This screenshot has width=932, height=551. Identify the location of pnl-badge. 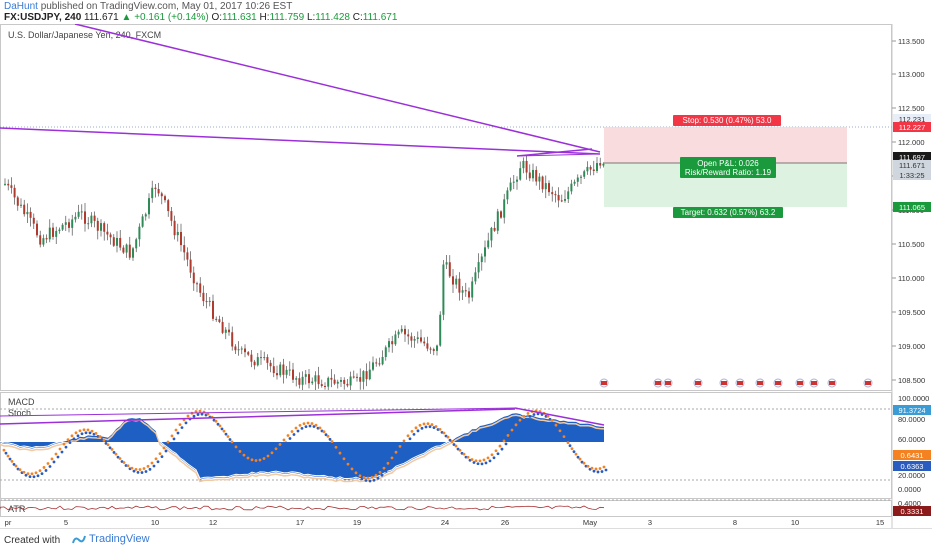
(728, 167).